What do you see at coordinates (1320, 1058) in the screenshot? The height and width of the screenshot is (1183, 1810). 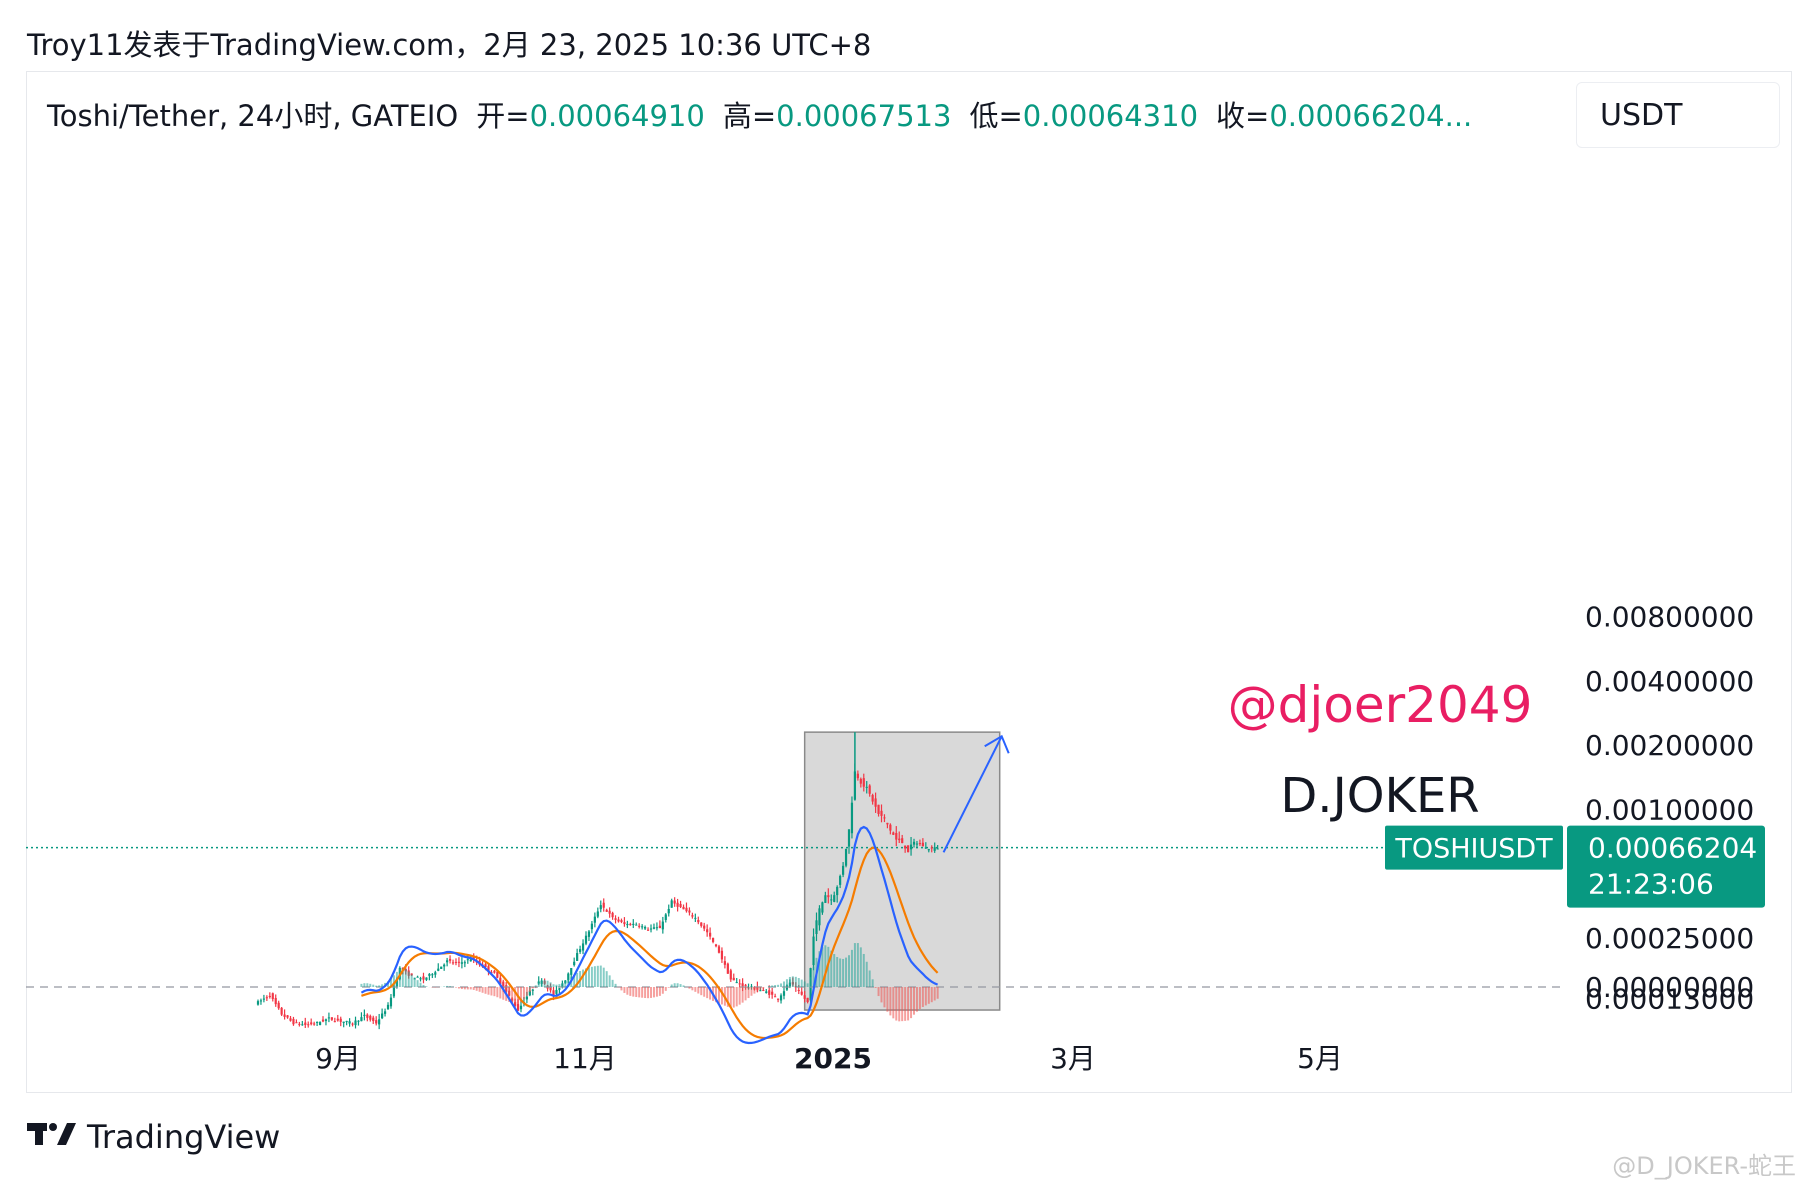 I see `x-tick-label: 5月` at bounding box center [1320, 1058].